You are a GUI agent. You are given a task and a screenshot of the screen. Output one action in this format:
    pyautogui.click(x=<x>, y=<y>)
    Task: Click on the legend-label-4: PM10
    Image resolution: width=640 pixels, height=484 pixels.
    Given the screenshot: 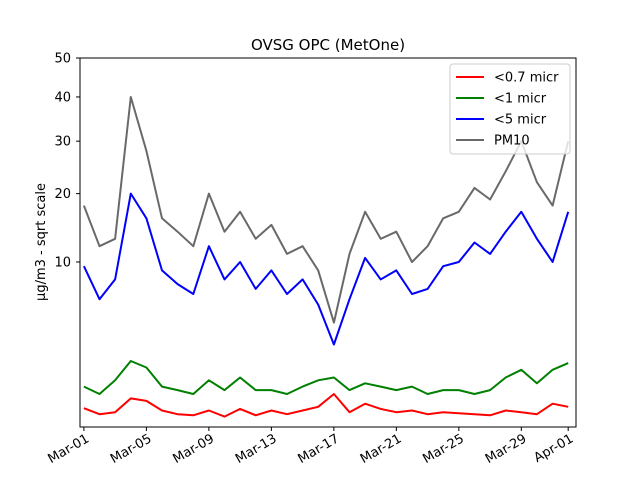 What is the action you would take?
    pyautogui.click(x=512, y=141)
    